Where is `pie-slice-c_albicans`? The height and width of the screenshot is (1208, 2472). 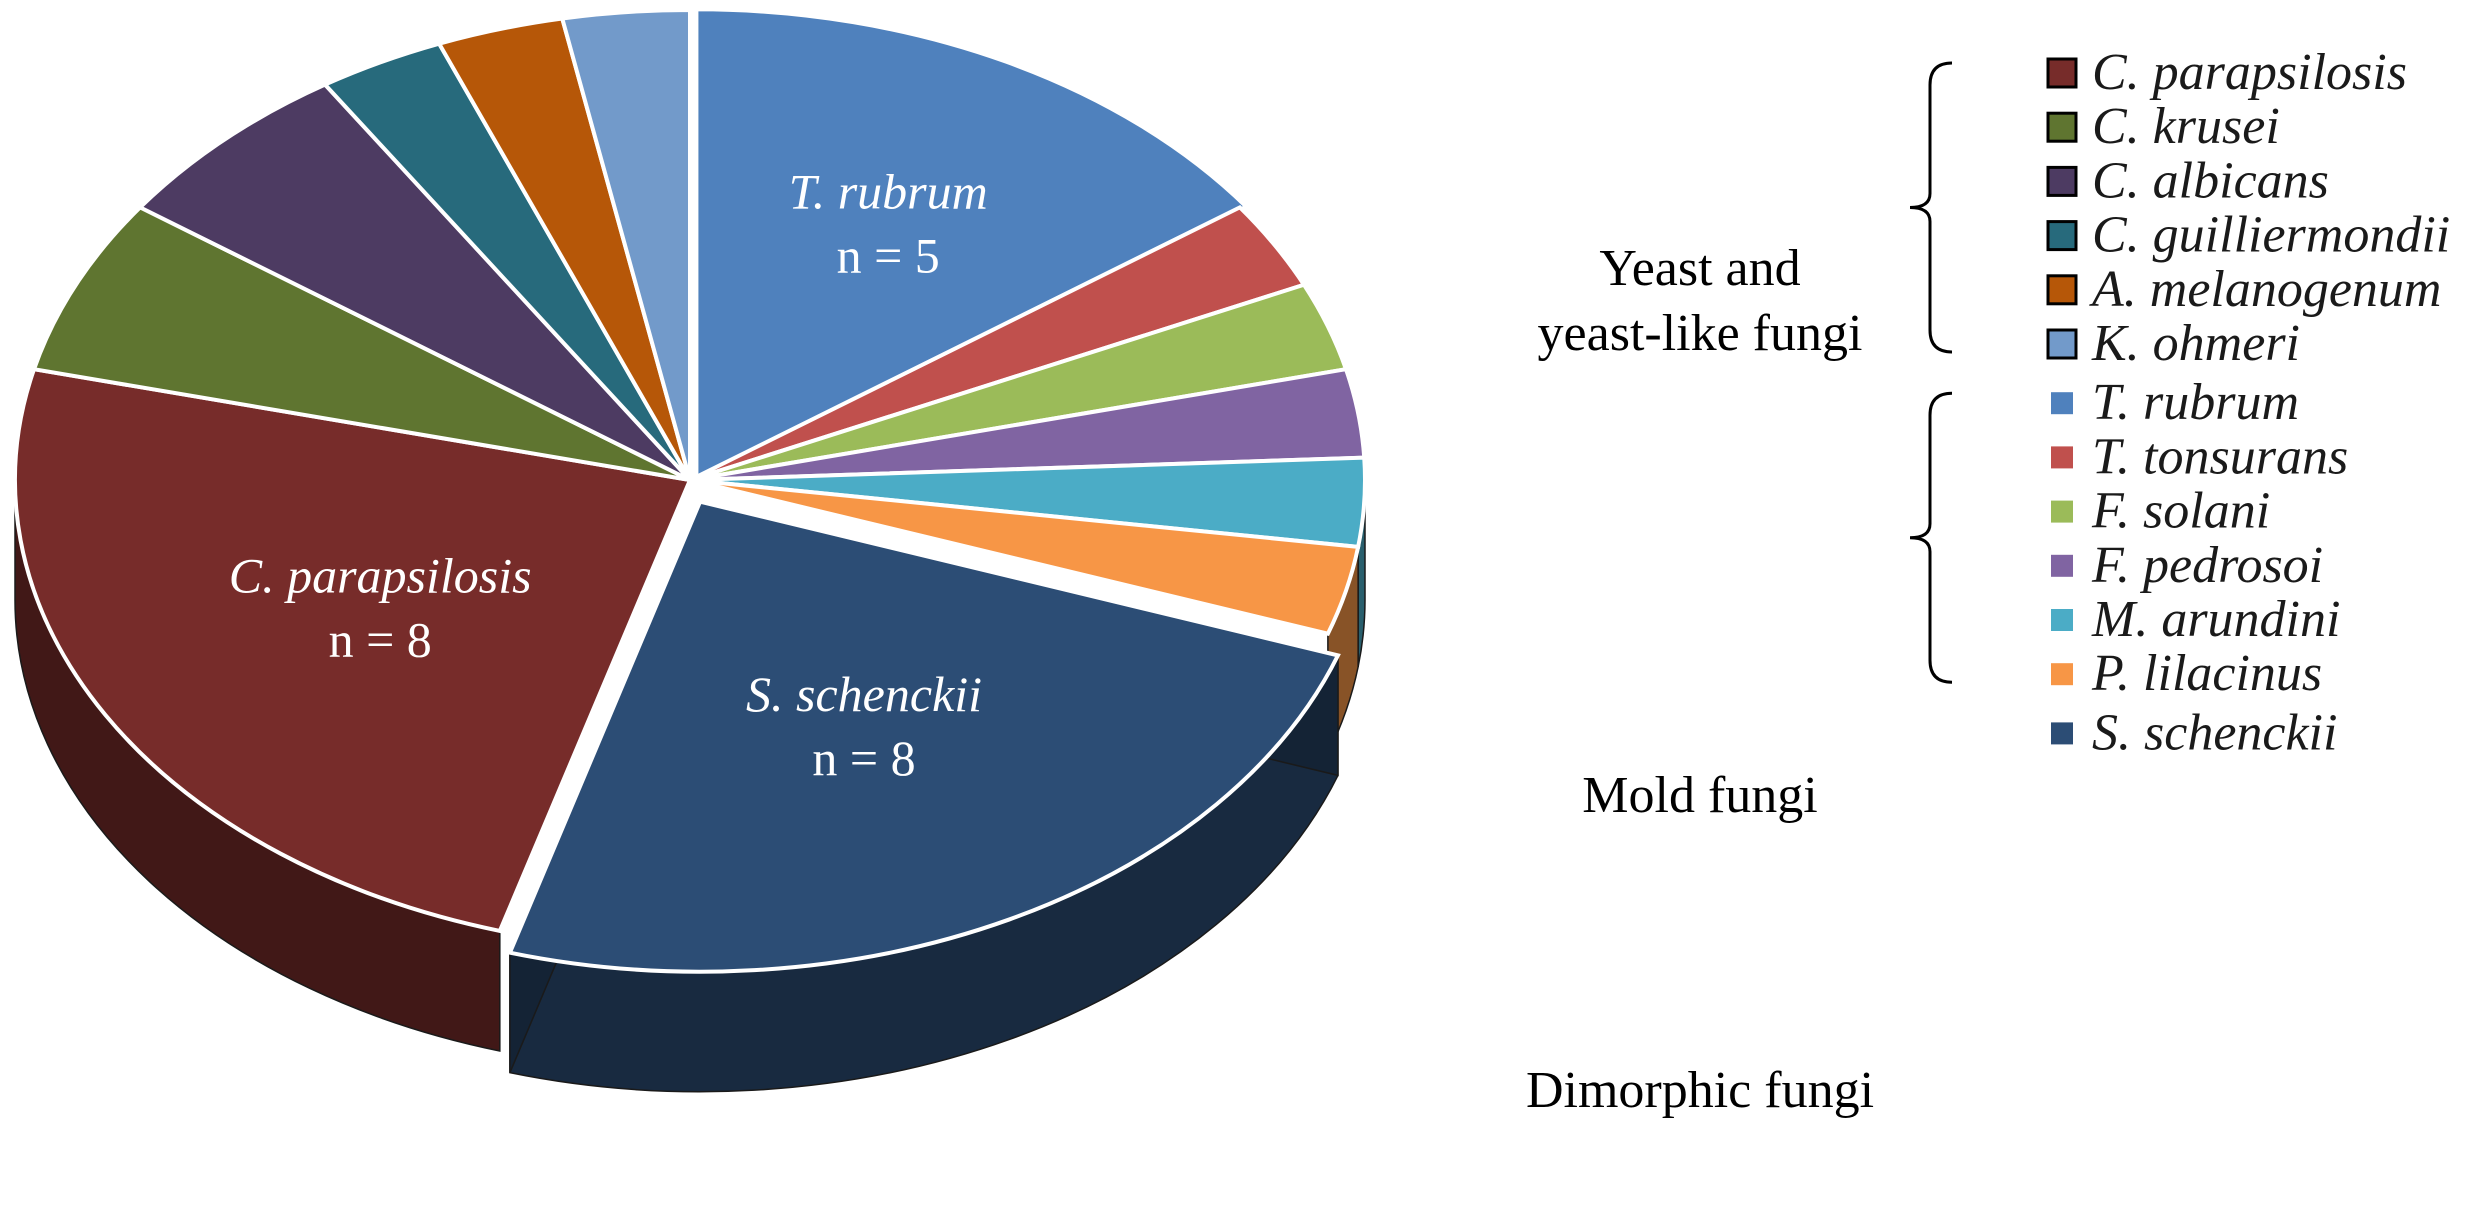
pie-slice-c_albicans is located at coordinates (414, 282).